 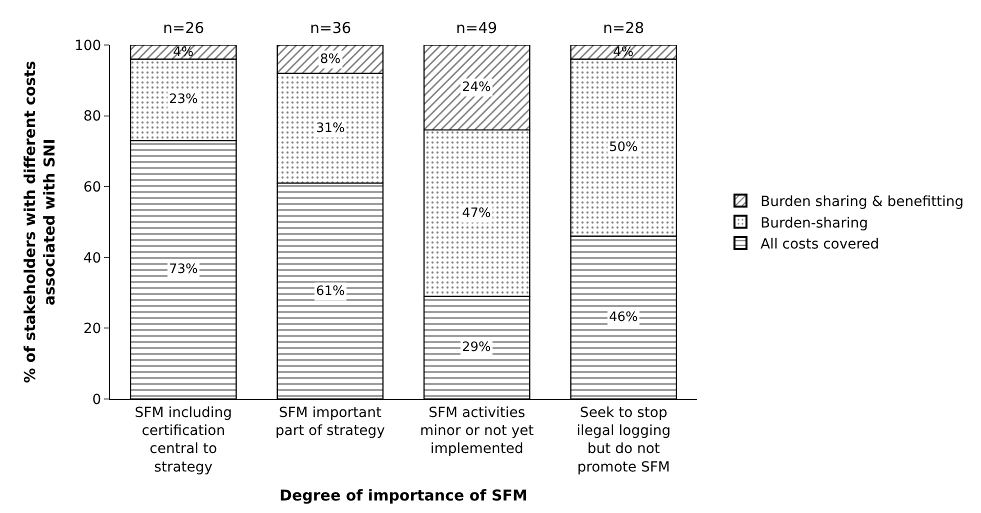 What do you see at coordinates (92, 116) in the screenshot?
I see `y-tick-label: 80` at bounding box center [92, 116].